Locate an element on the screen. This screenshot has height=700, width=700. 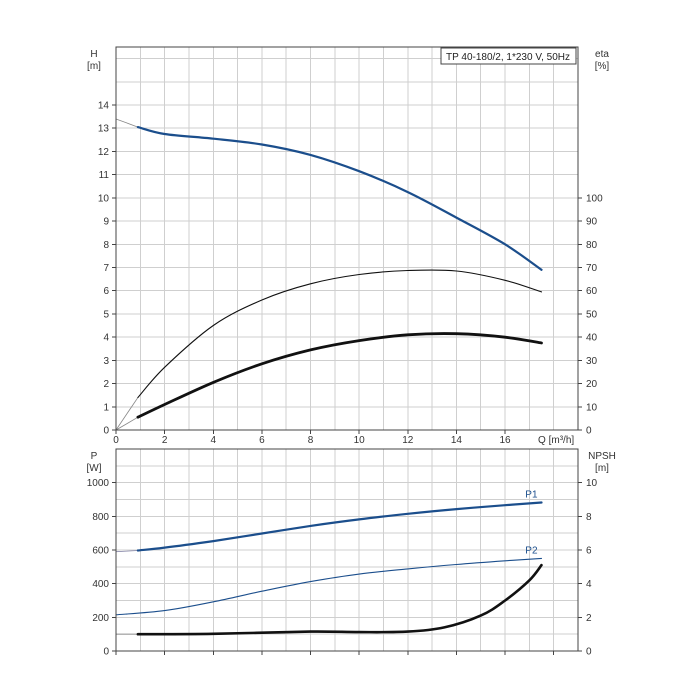
left-axis-tick-label: 3 is located at coordinates (106, 361).